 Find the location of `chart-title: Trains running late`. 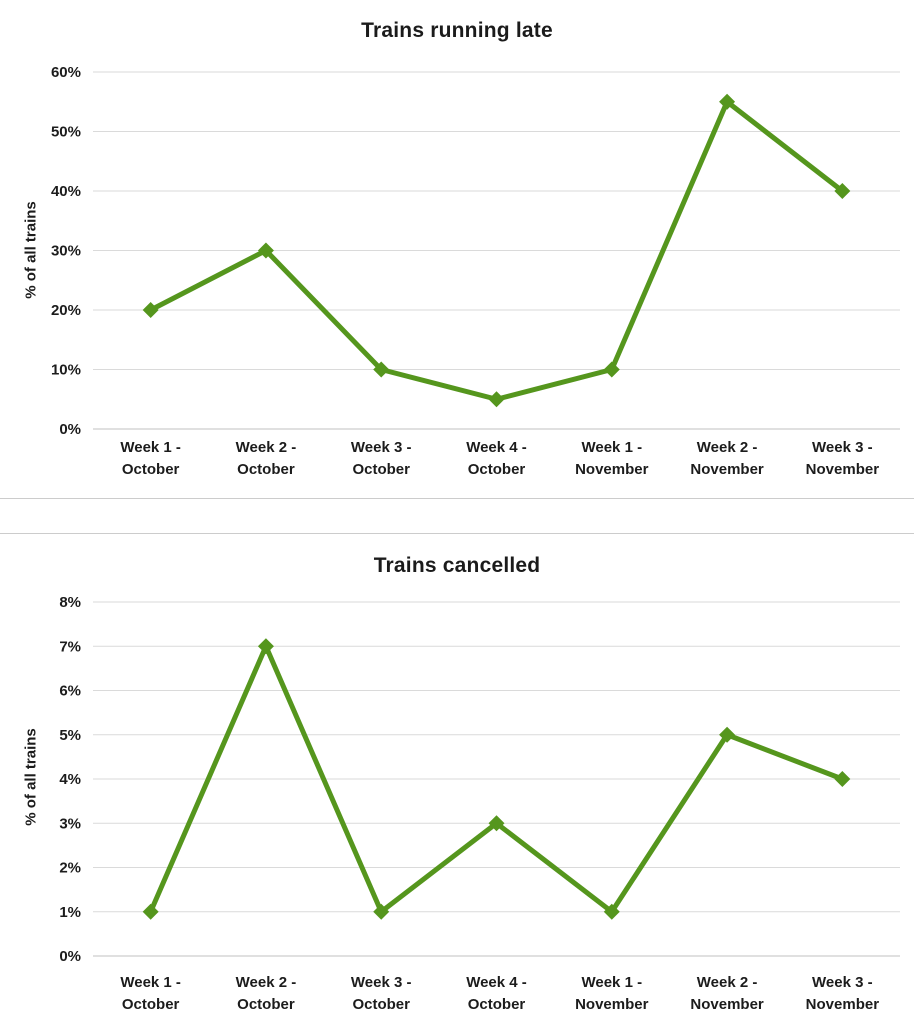

chart-title: Trains running late is located at coordinates (457, 30).